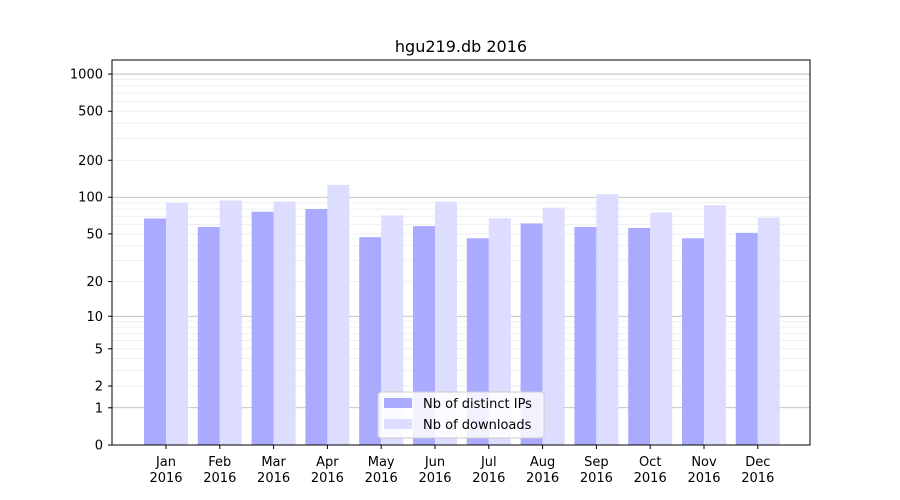 This screenshot has height=500, width=900. I want to click on y-tick-label: 0, so click(99, 446).